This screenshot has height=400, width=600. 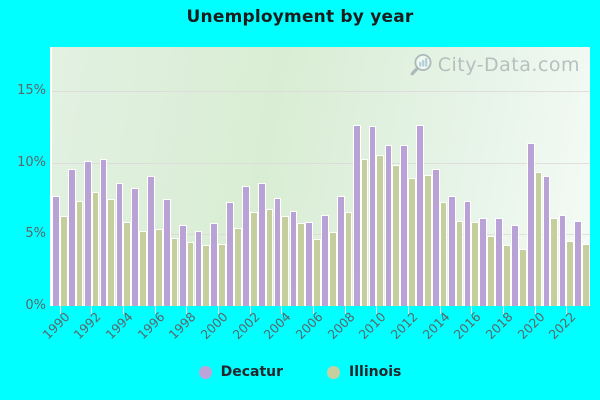 What do you see at coordinates (56, 326) in the screenshot?
I see `x-axis-label: 1990` at bounding box center [56, 326].